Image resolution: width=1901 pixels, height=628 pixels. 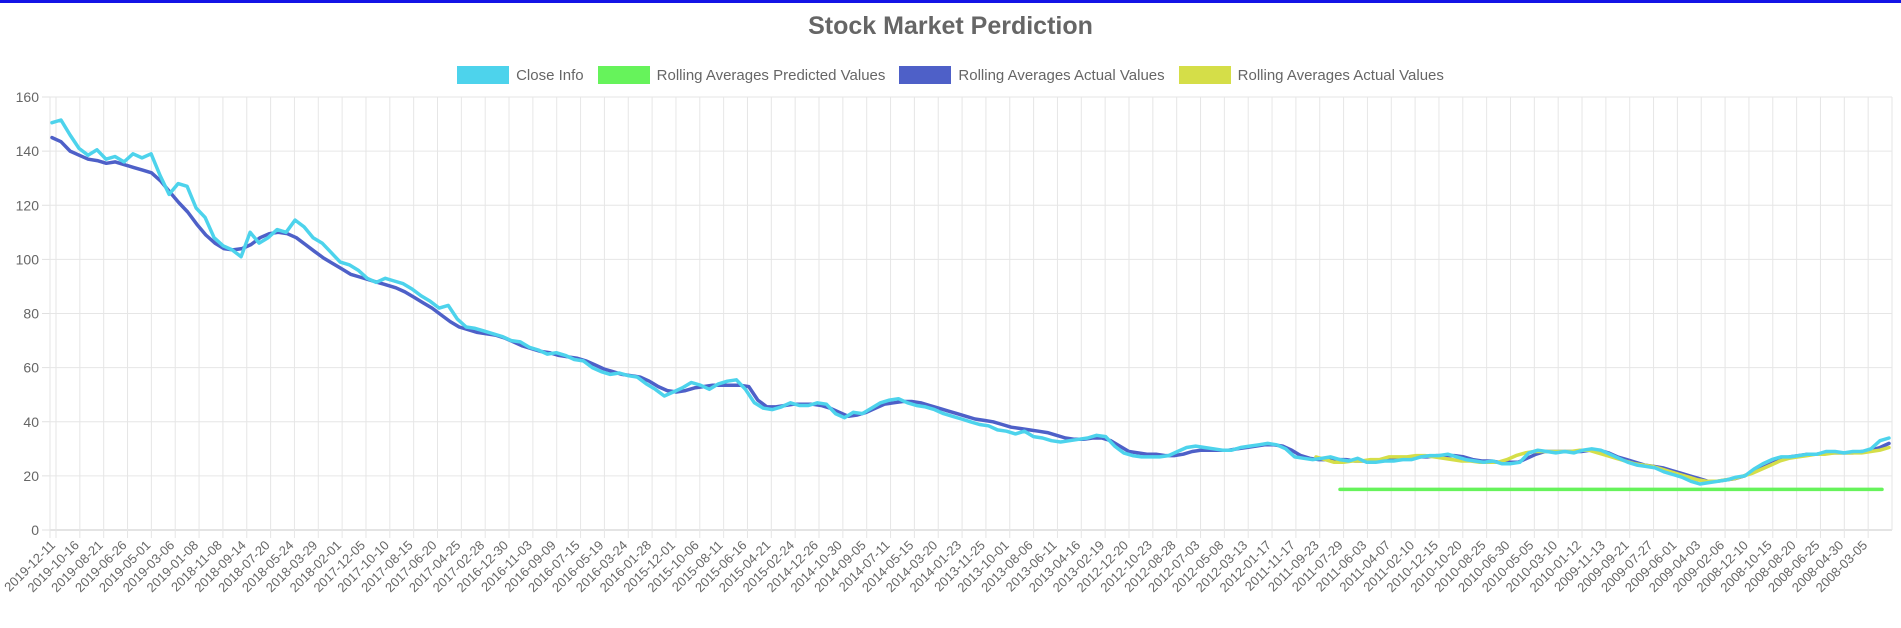 I want to click on legend-item-actual-blue: Rolling Averages Actual Values, so click(x=1032, y=75).